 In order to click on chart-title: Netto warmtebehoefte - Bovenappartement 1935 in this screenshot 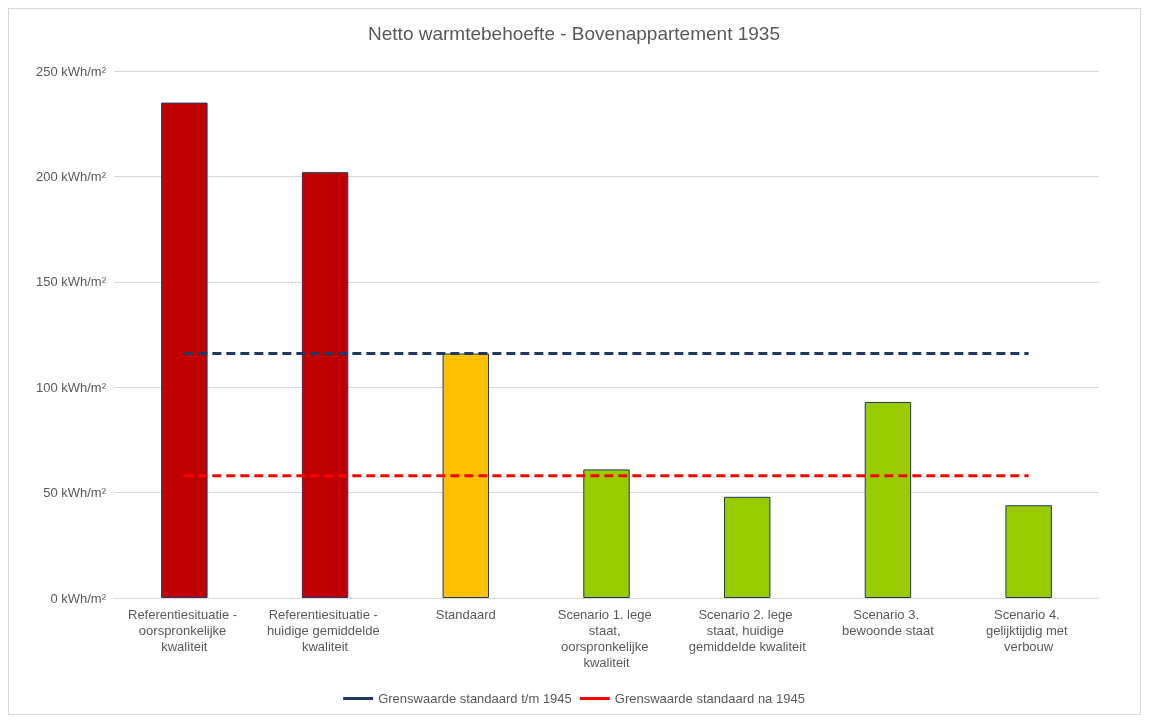, I will do `click(574, 33)`.